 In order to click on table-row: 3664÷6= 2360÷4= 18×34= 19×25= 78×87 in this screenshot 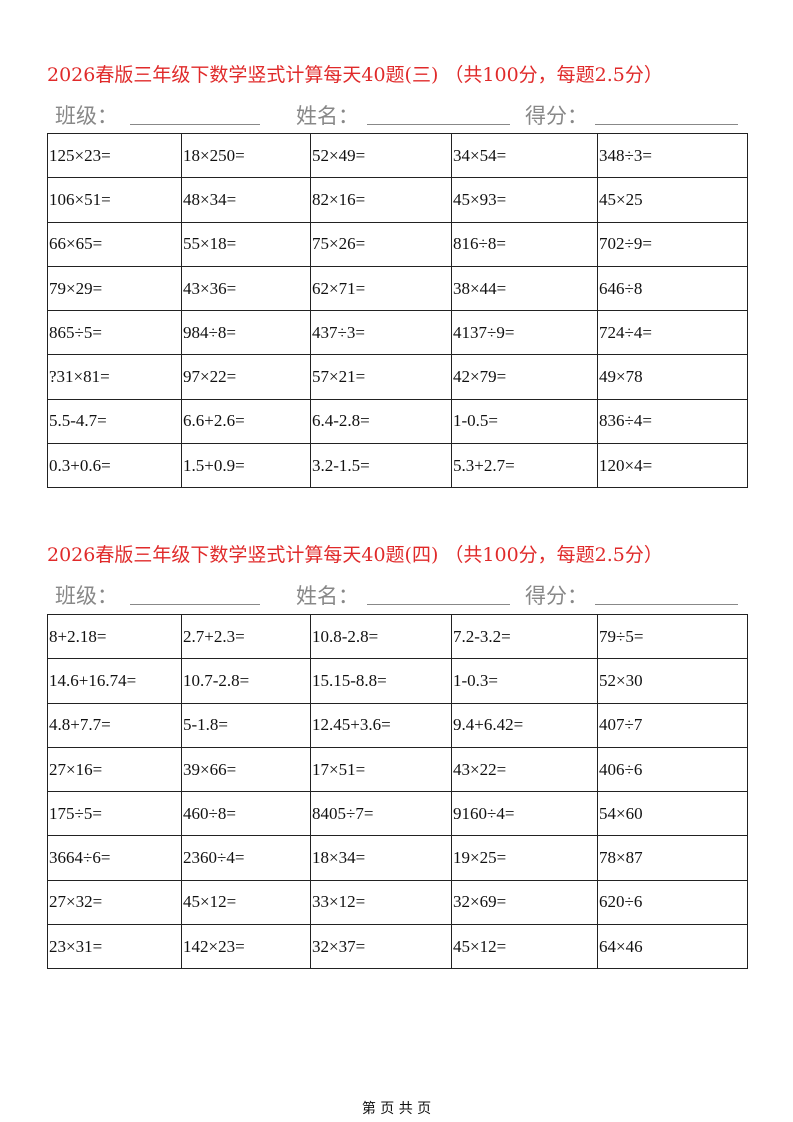, I will do `click(397, 858)`.